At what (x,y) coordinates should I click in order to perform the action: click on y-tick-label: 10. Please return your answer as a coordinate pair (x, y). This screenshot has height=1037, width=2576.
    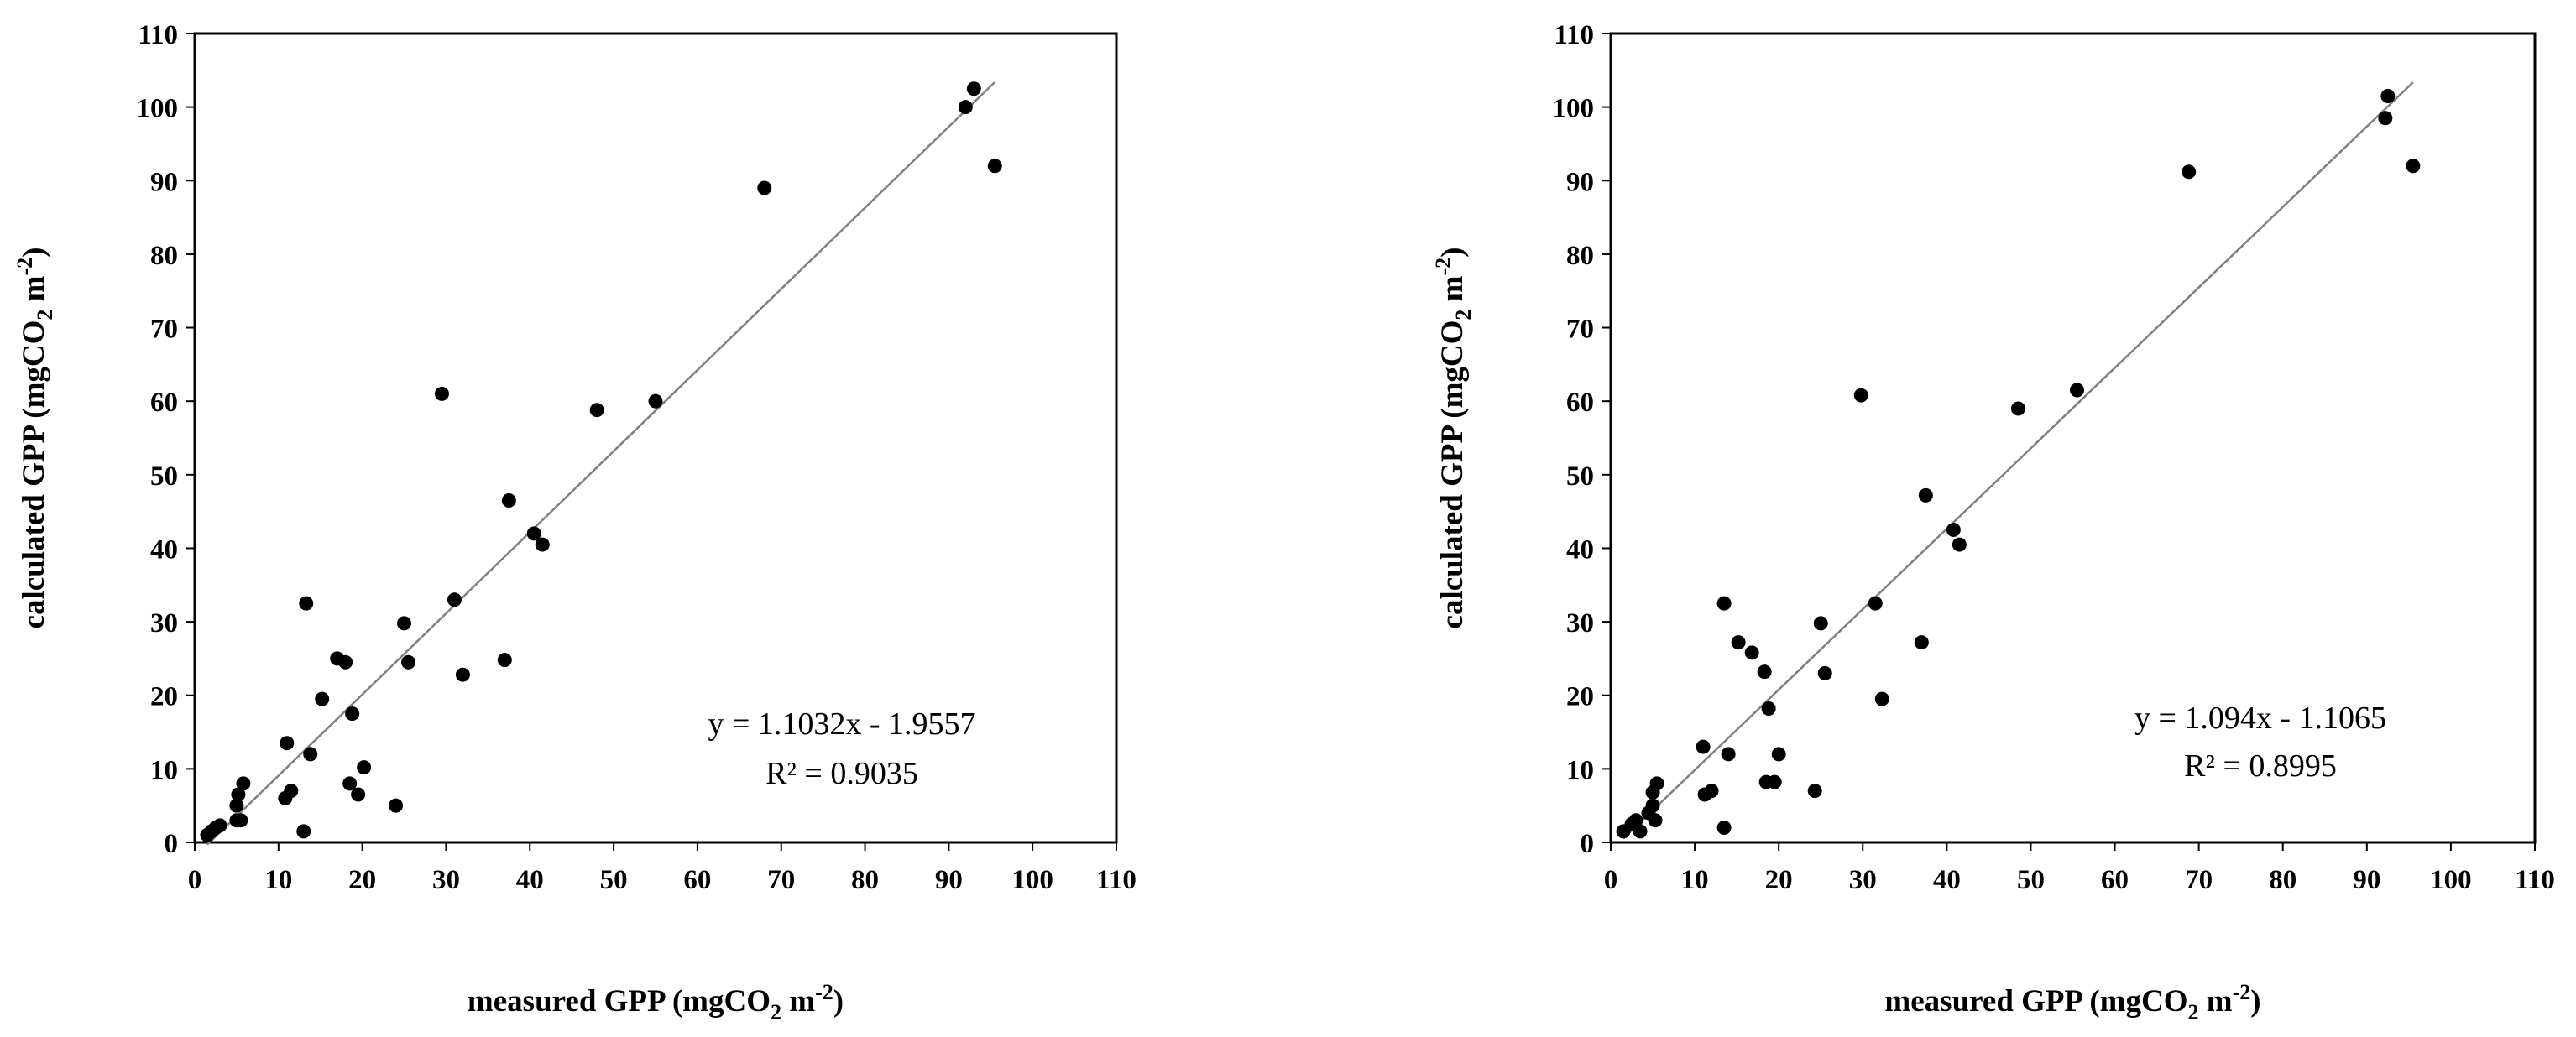
    Looking at the image, I should click on (1580, 770).